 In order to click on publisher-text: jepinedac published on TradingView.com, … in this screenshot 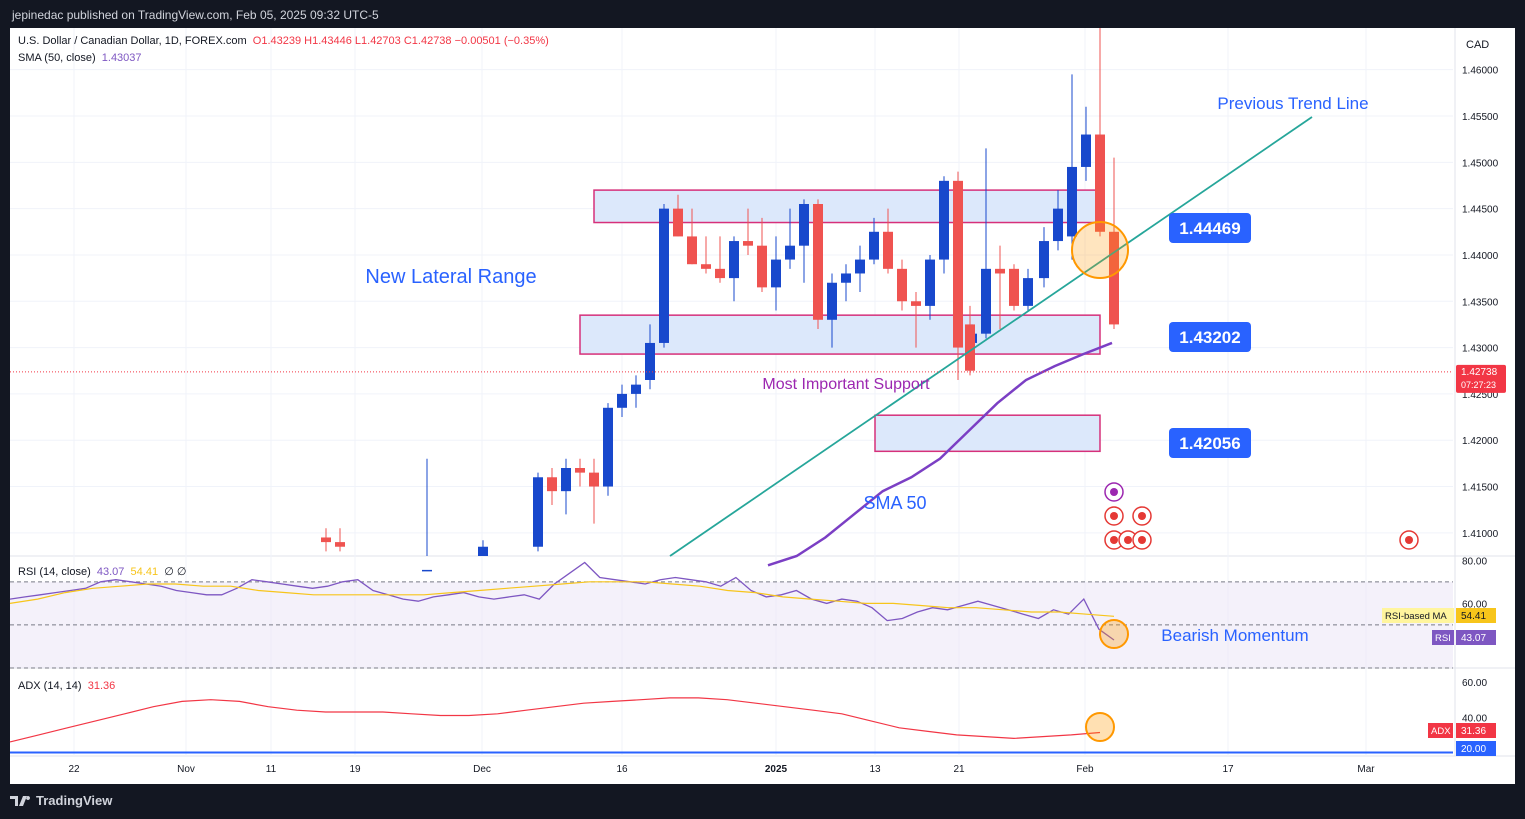, I will do `click(195, 15)`.